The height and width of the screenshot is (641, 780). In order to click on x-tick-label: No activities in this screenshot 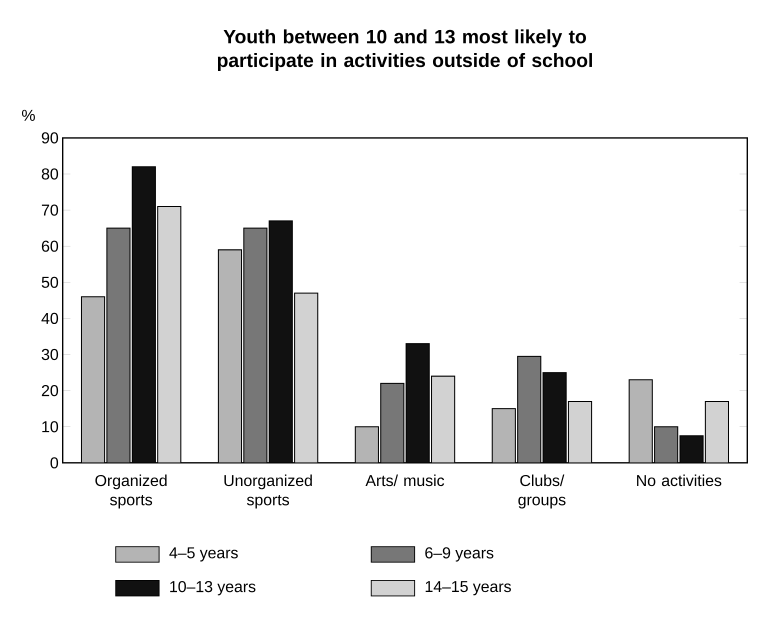, I will do `click(679, 480)`.